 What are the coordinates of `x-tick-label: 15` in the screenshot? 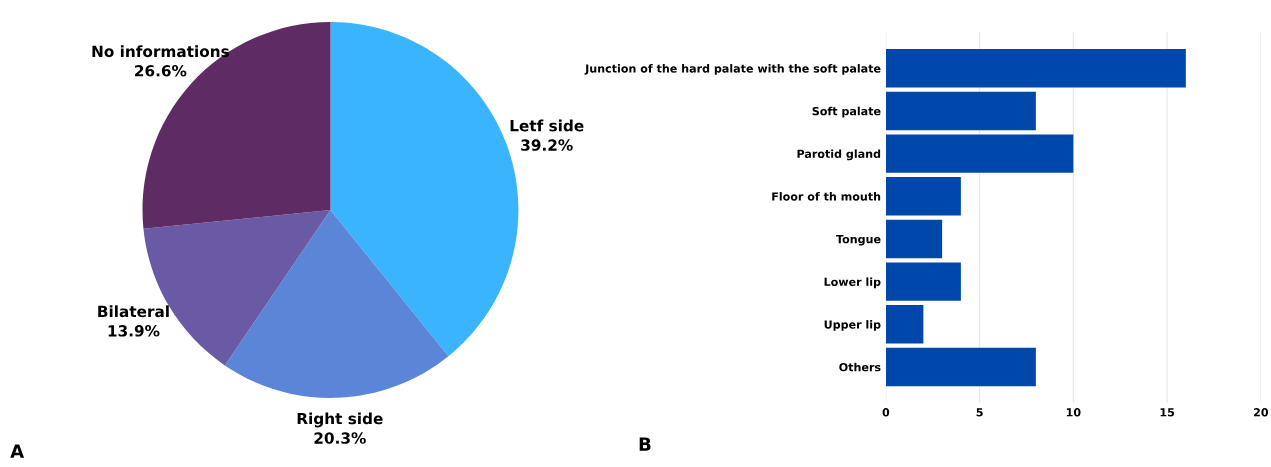 It's located at (1167, 412).